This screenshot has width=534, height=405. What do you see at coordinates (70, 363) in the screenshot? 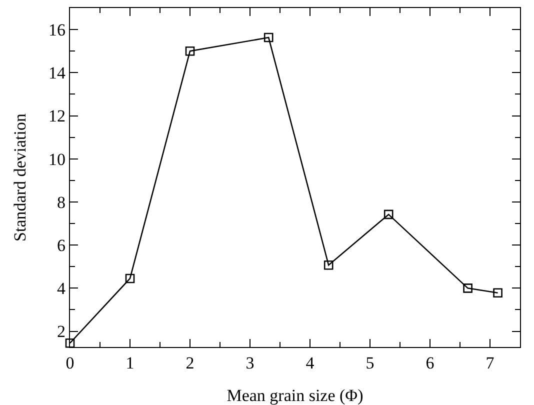
I see `x-tick-label: 0` at bounding box center [70, 363].